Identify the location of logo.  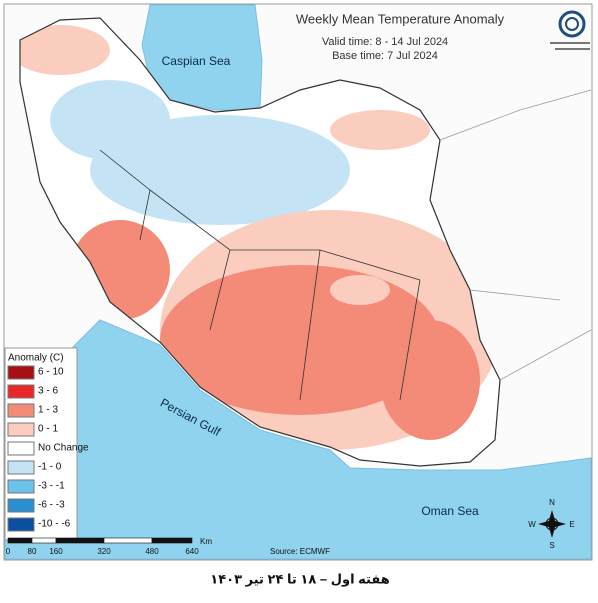
(570, 30).